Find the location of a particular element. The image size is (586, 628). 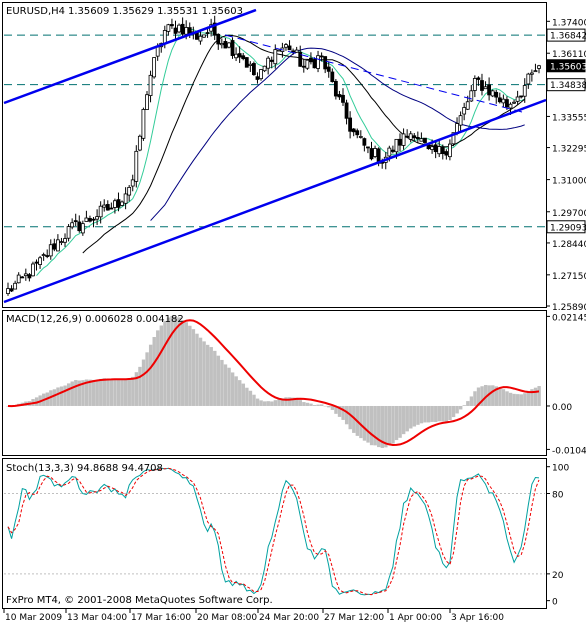

macd-tick: 0.02145 is located at coordinates (566, 318).